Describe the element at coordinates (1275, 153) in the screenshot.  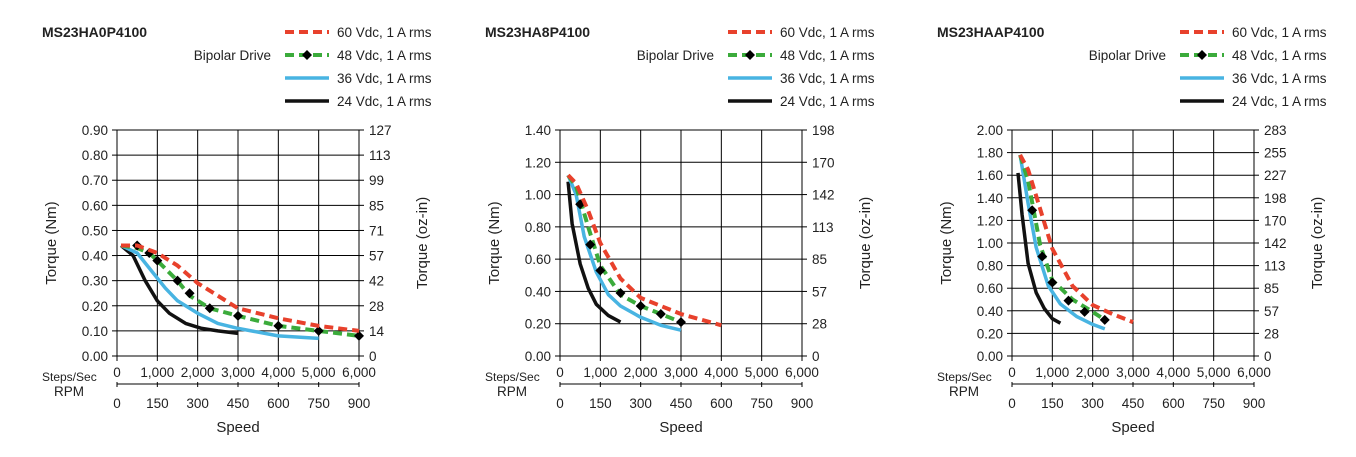
I see `y2-tick-label: 255` at that location.